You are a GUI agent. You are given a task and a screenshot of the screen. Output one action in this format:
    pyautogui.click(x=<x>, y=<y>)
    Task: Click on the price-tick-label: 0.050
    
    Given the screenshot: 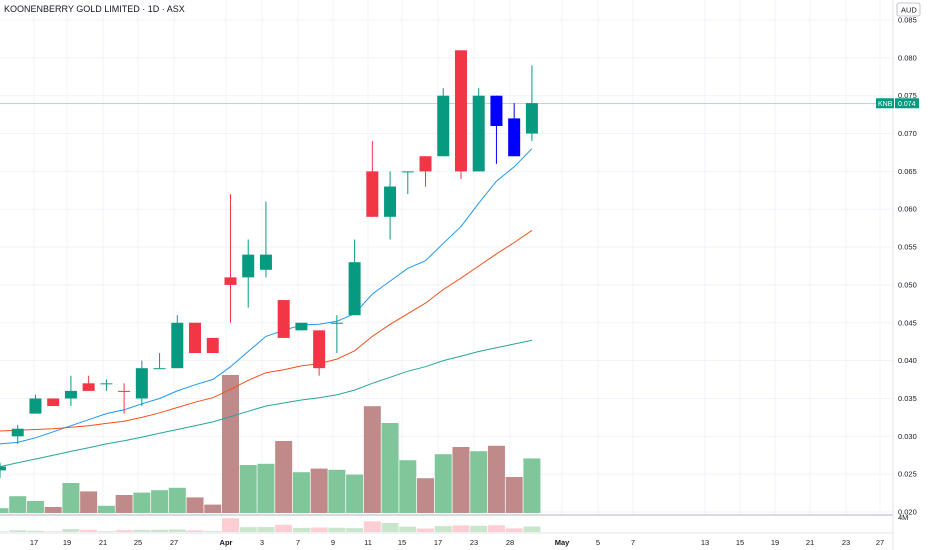 What is the action you would take?
    pyautogui.click(x=907, y=284)
    